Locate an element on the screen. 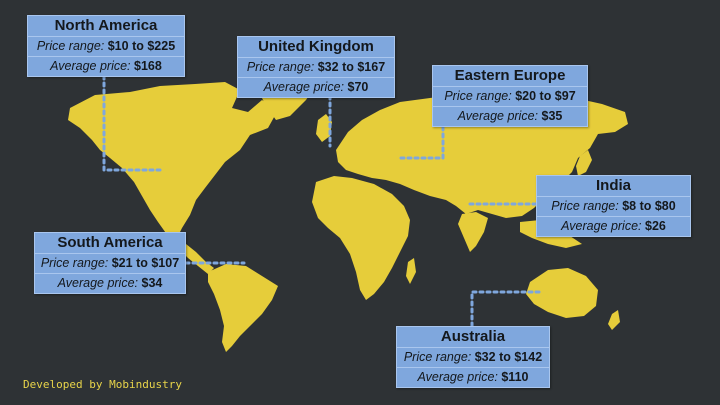  price-range-row: Price range: $10 to $225 is located at coordinates (106, 46).